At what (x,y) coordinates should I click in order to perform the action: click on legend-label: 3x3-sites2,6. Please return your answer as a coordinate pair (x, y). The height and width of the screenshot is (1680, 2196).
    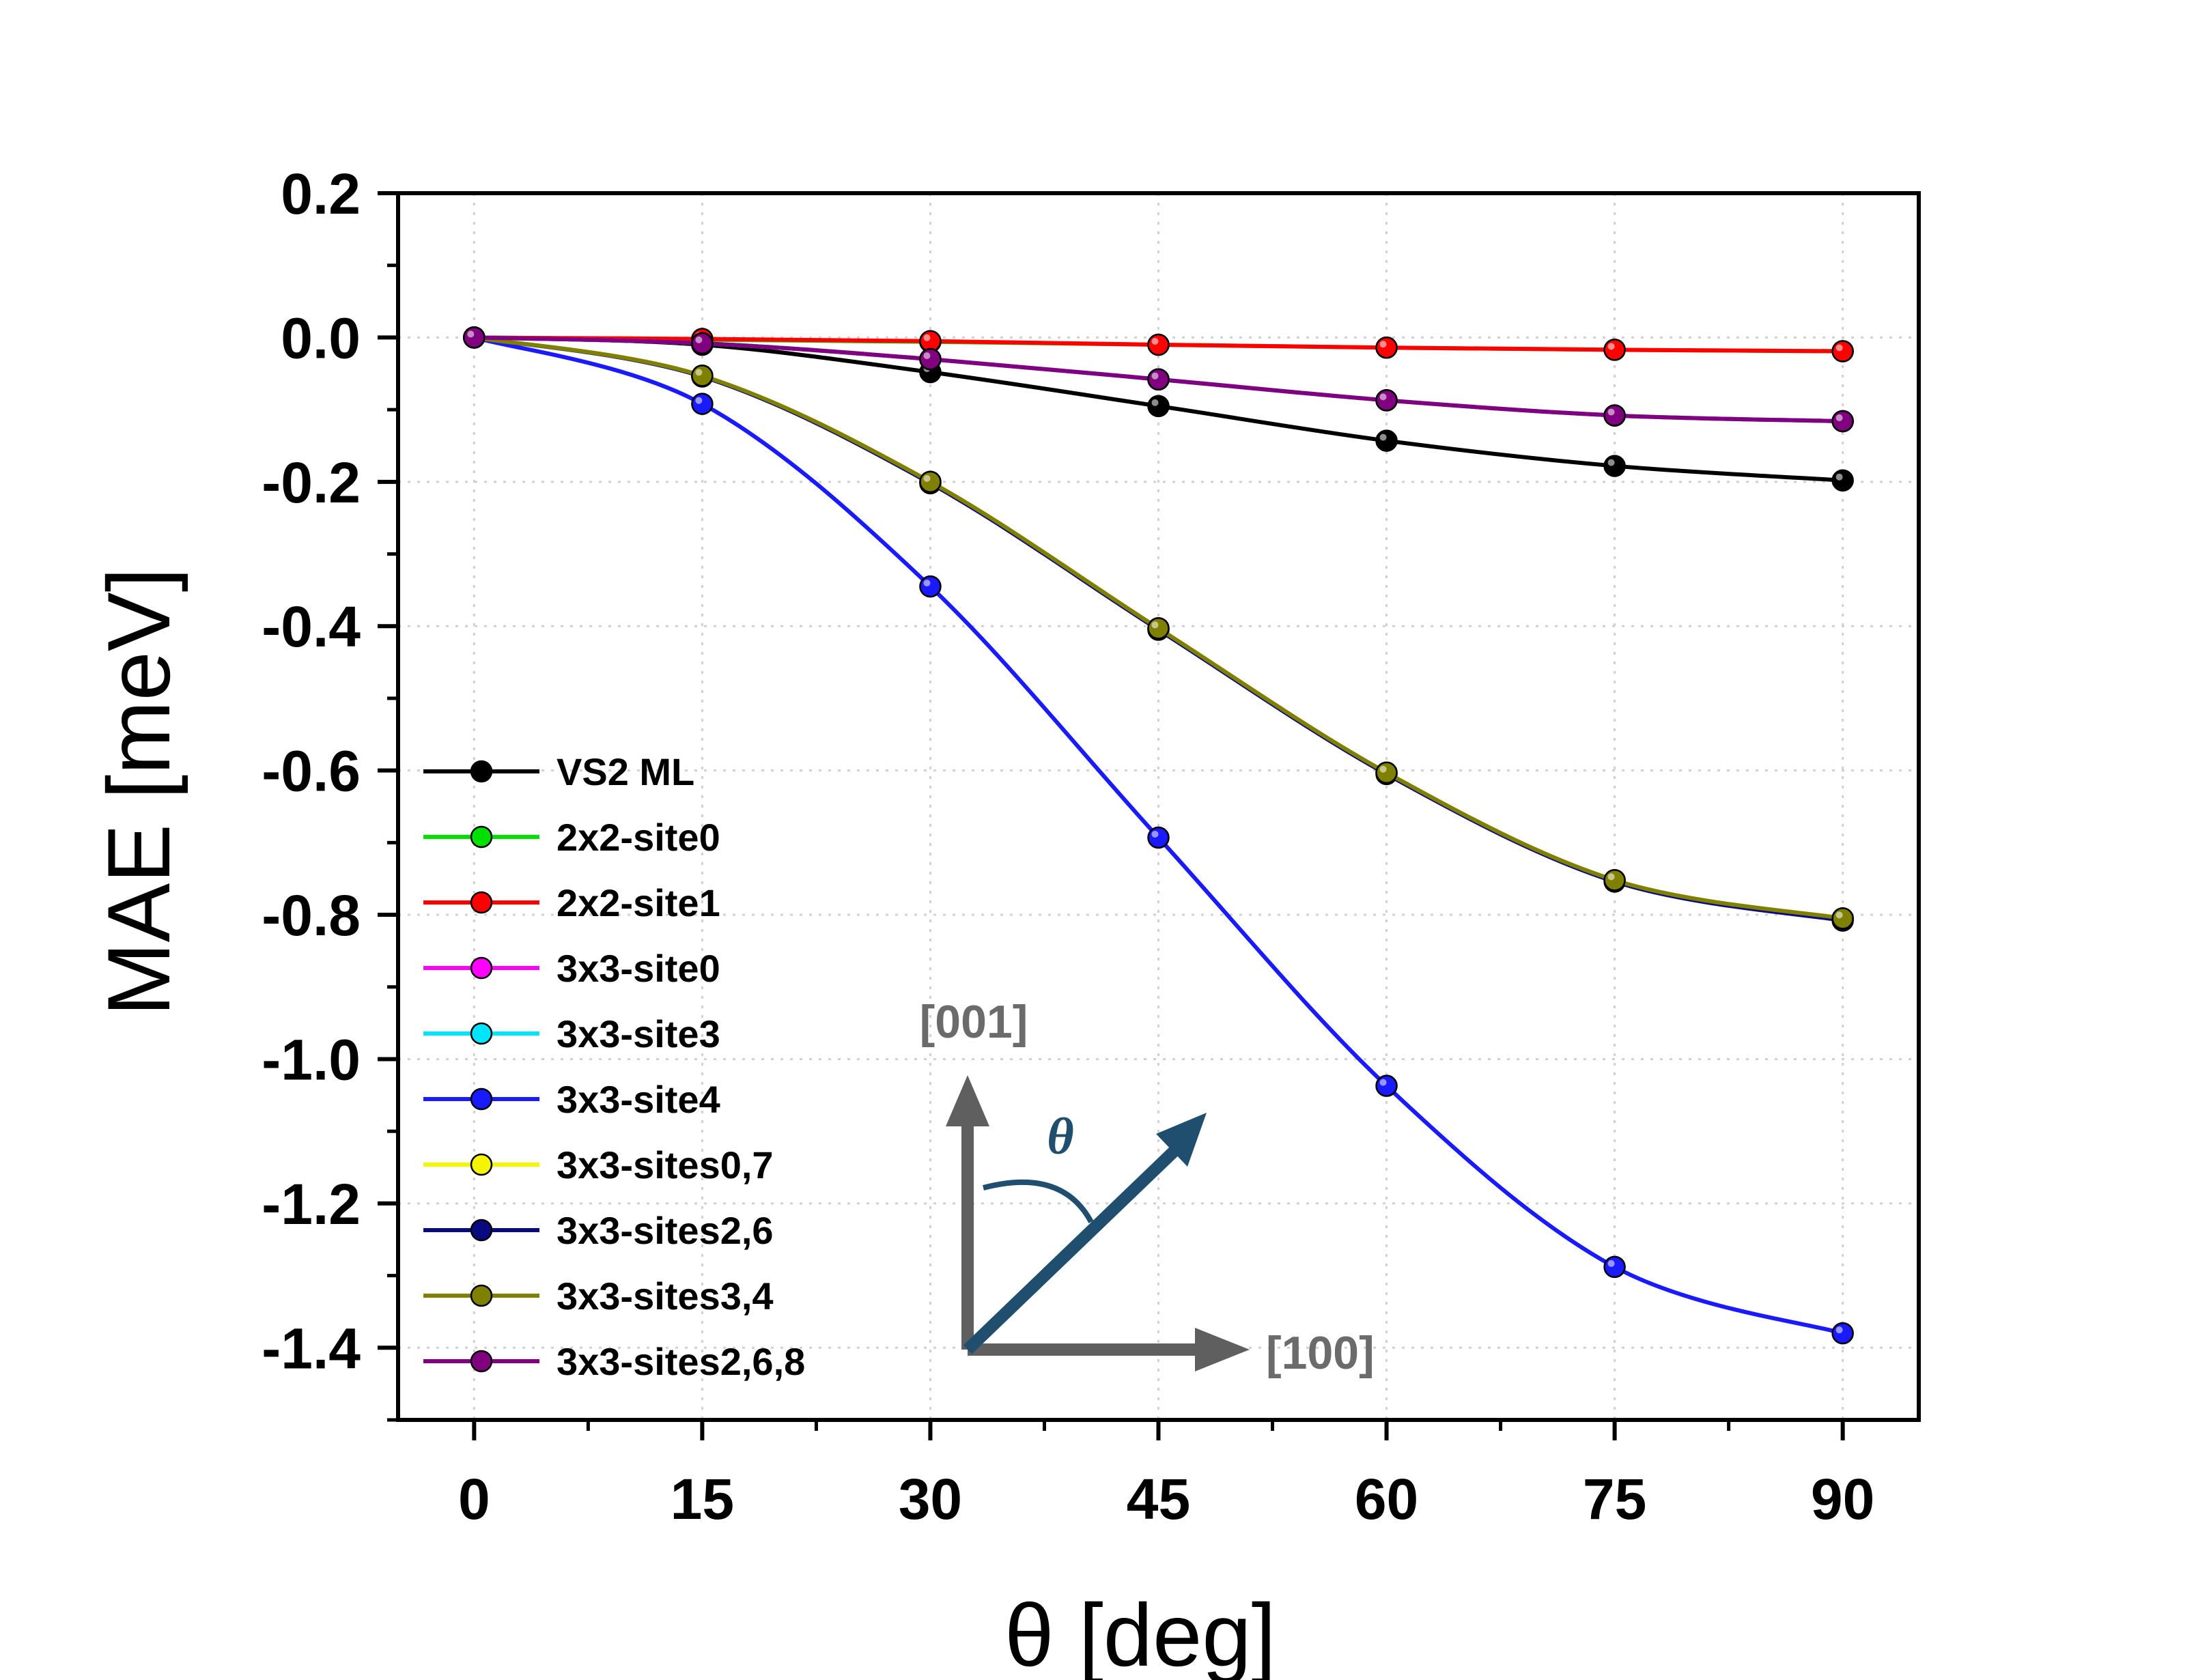
    Looking at the image, I should click on (665, 1230).